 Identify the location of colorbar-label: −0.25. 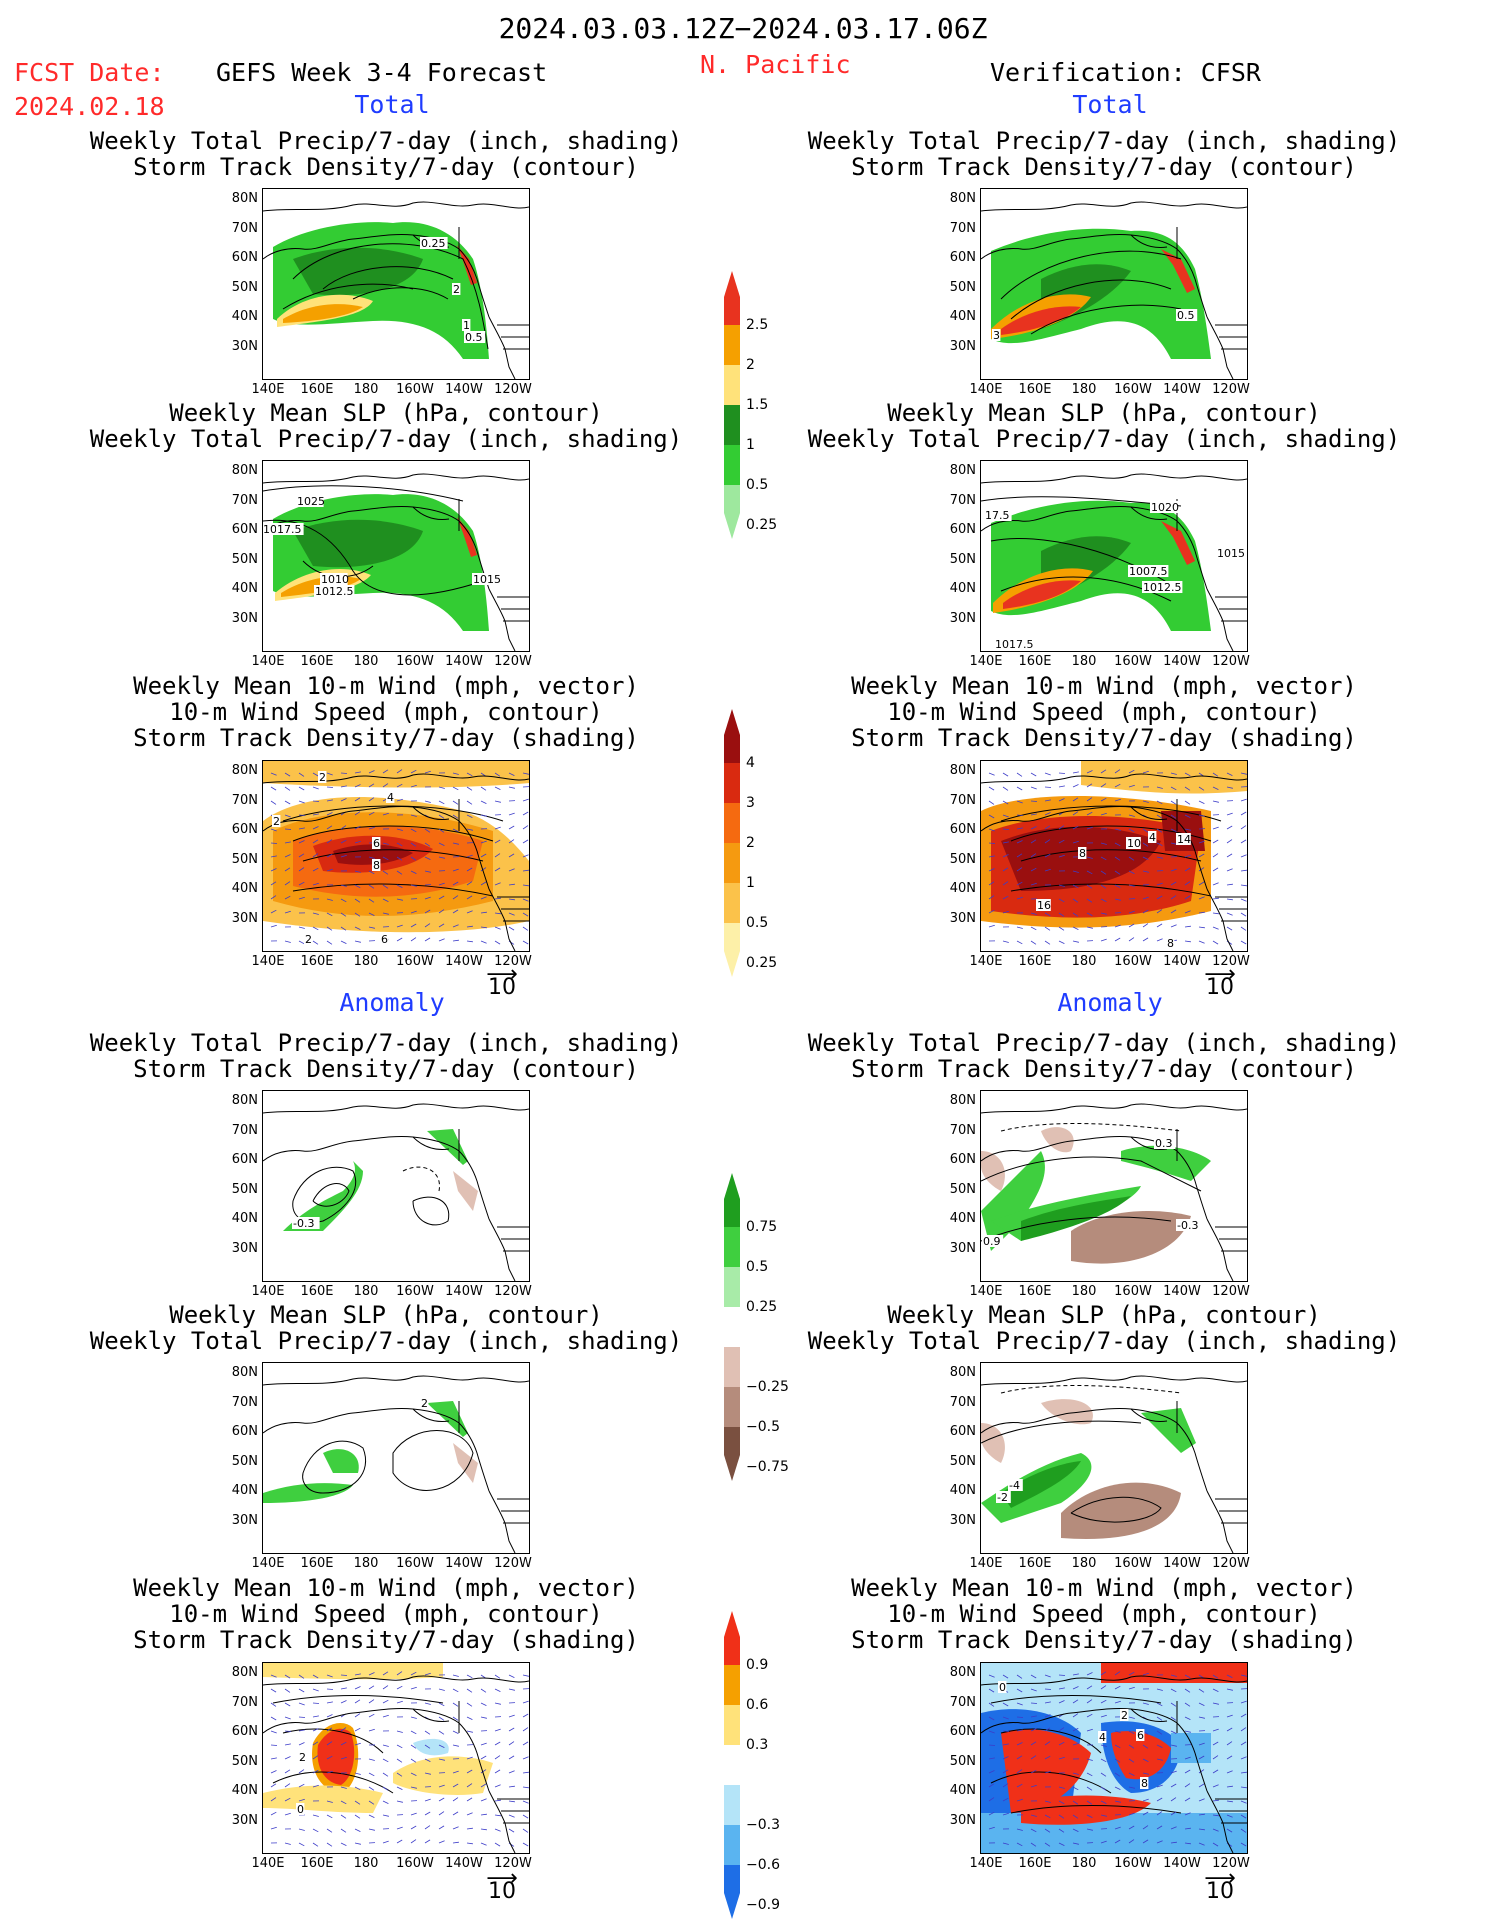
(767, 1387).